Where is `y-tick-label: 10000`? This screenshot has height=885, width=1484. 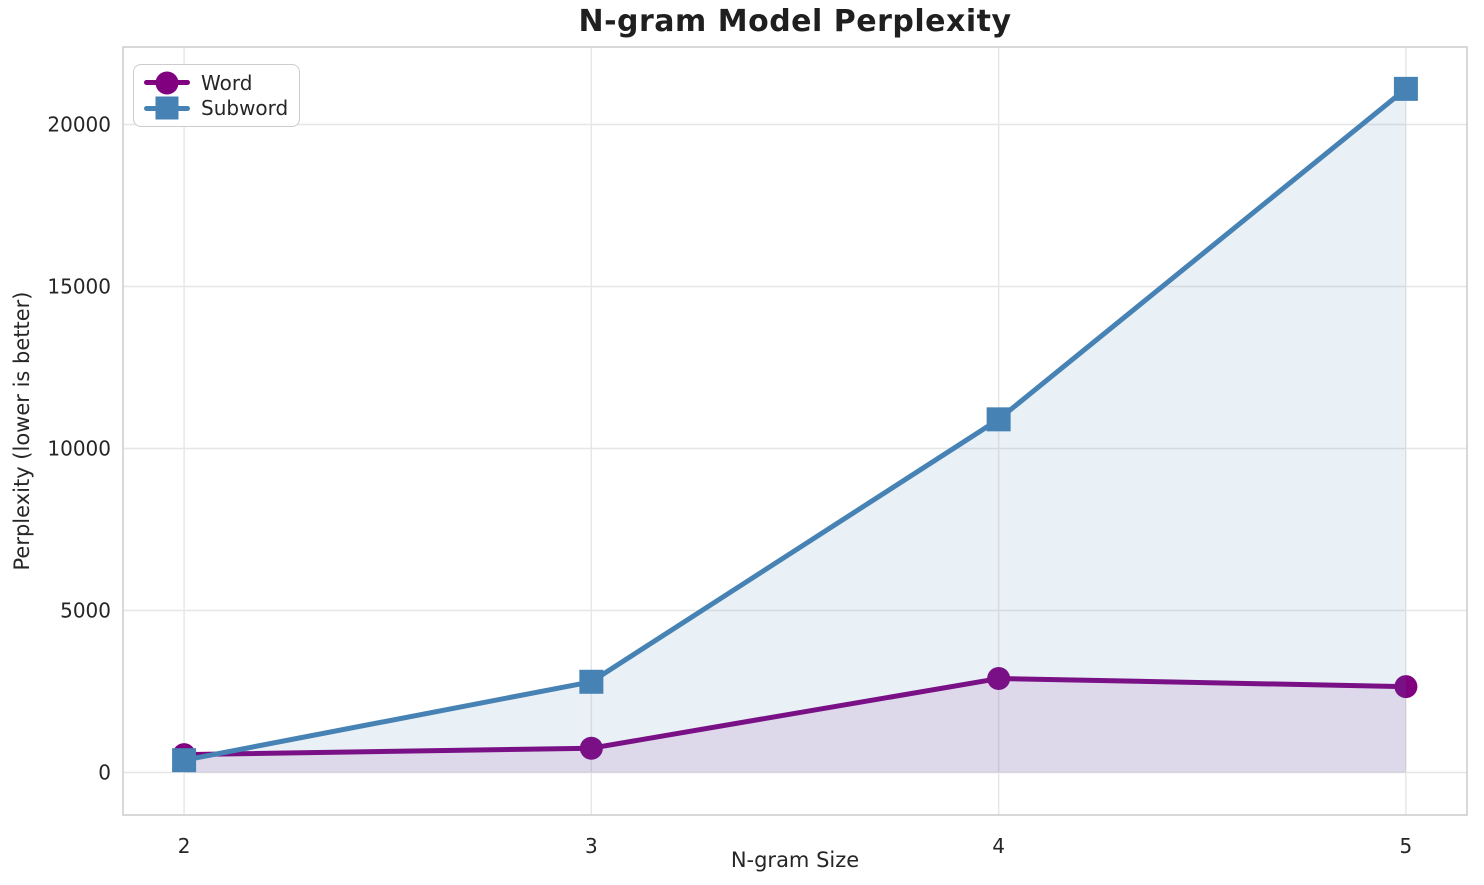 y-tick-label: 10000 is located at coordinates (79, 448).